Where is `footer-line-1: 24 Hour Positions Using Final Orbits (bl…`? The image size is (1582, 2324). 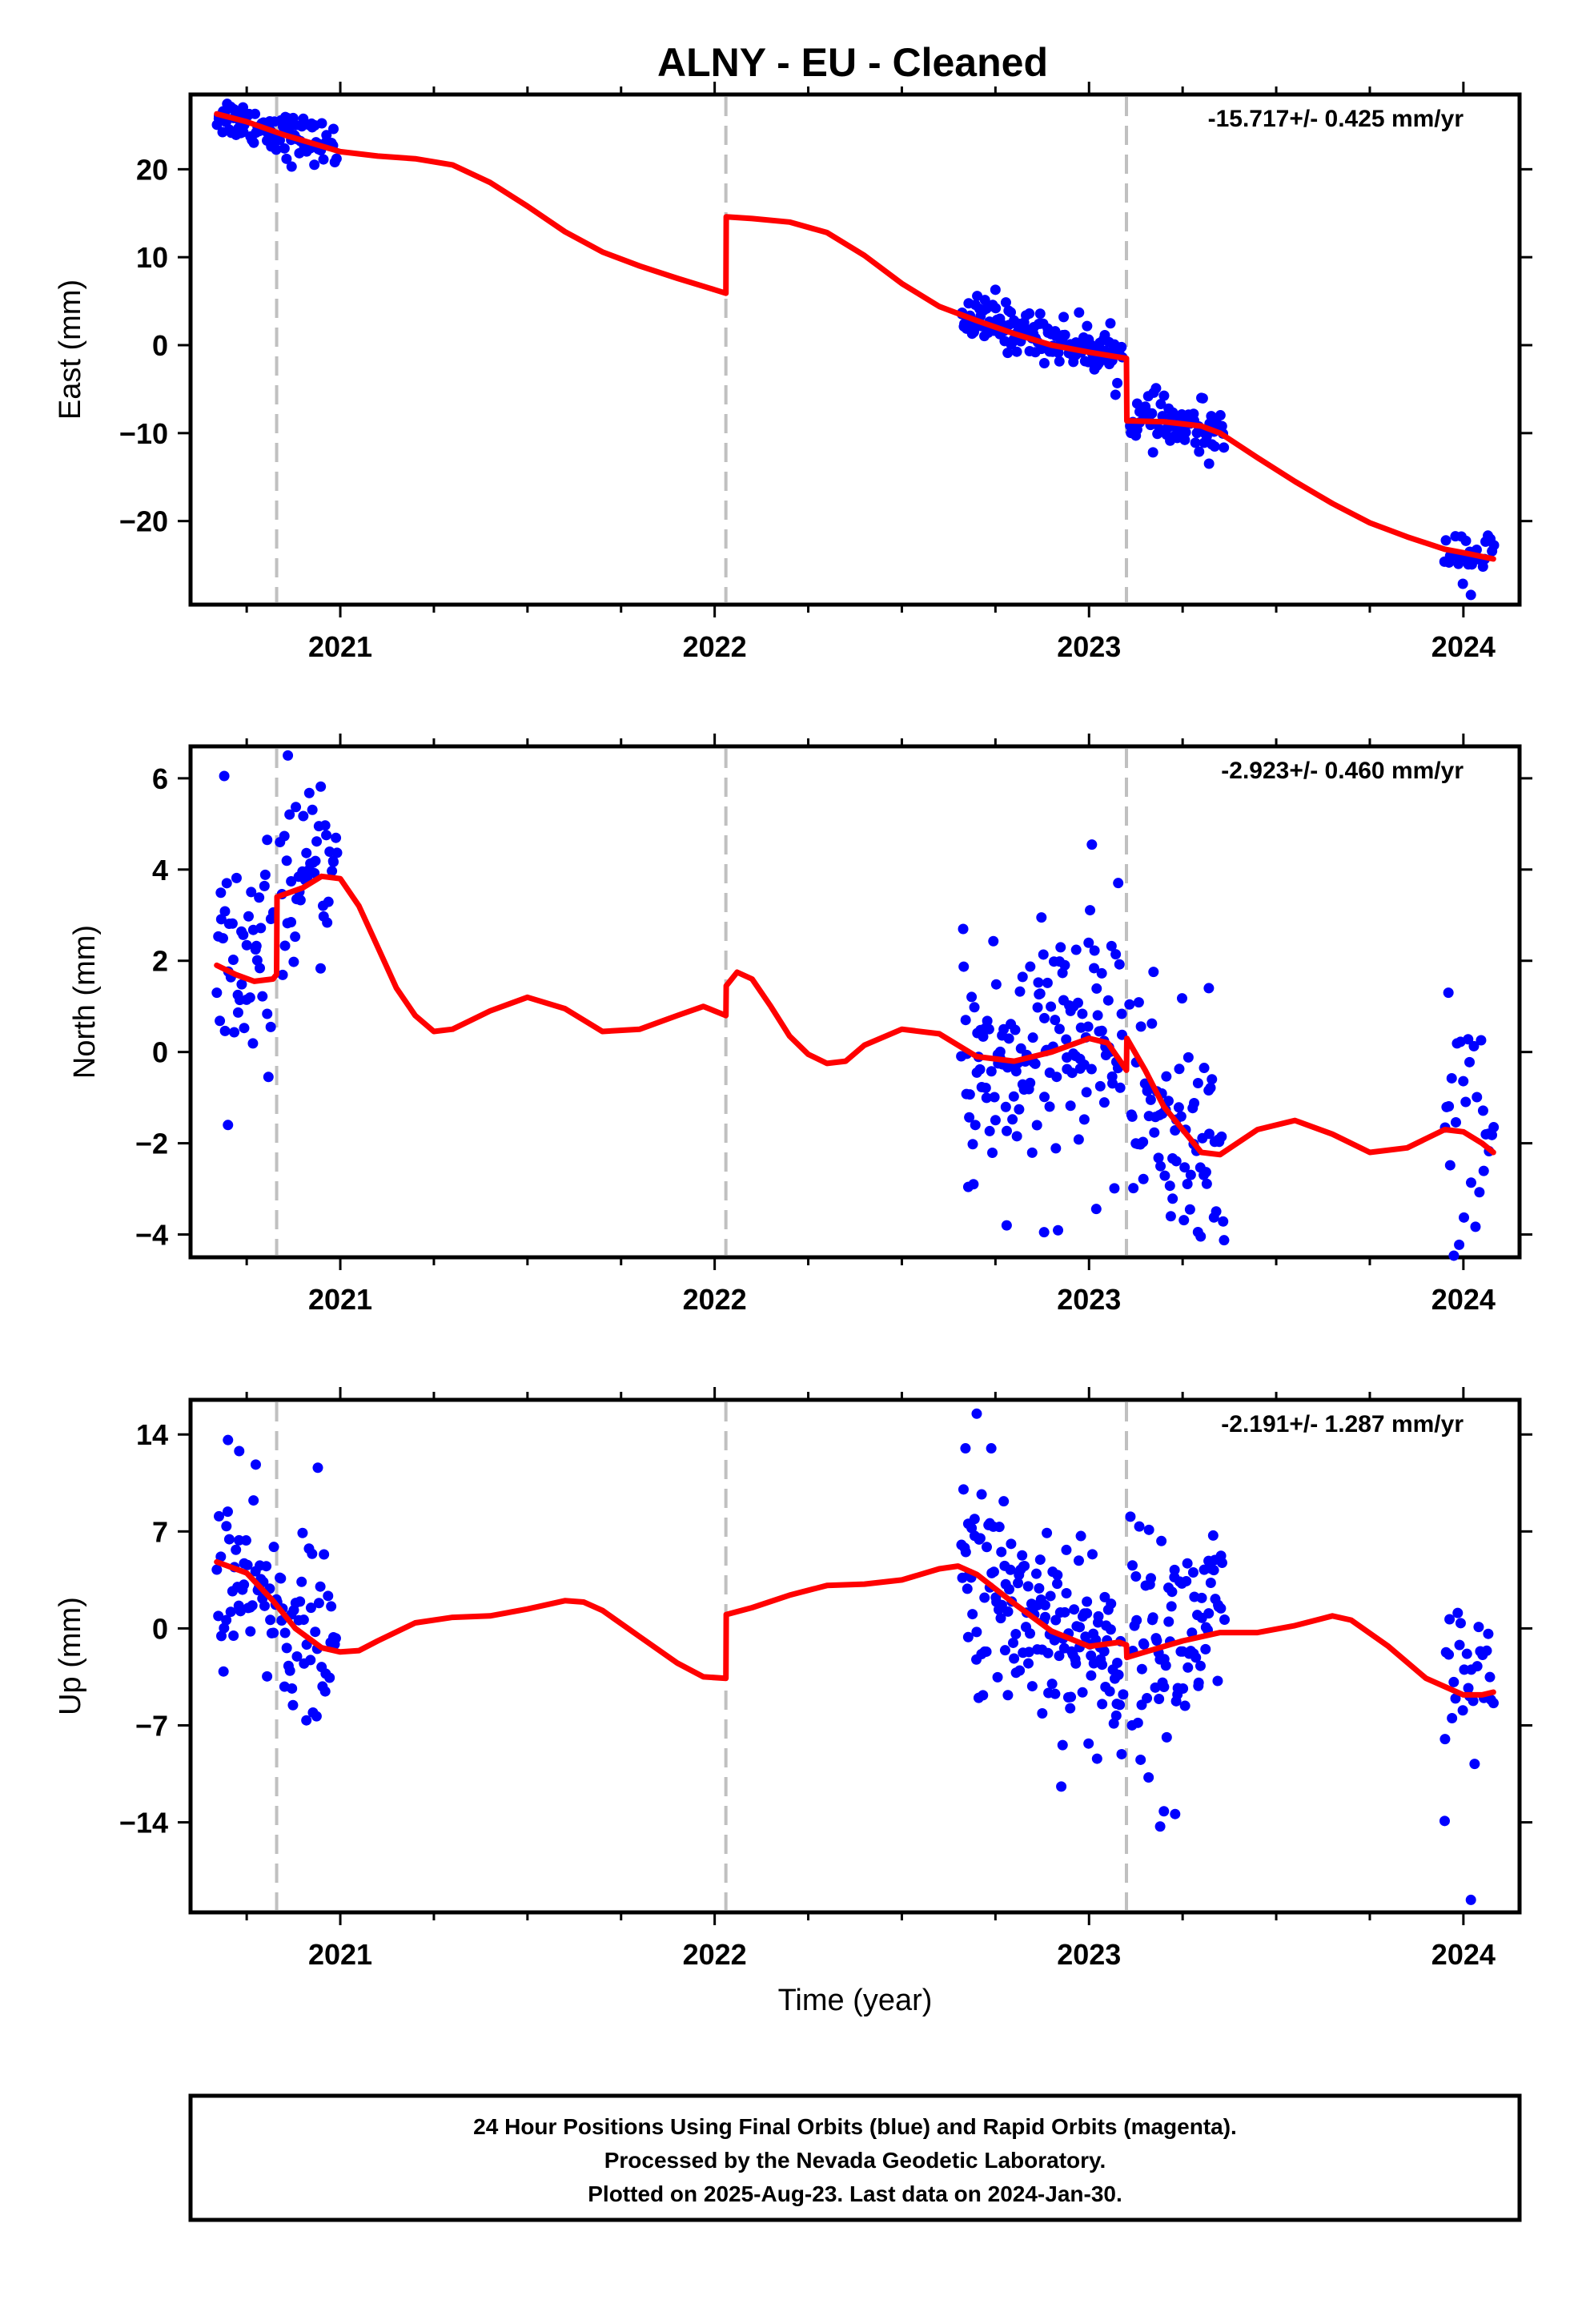 footer-line-1: 24 Hour Positions Using Final Orbits (bl… is located at coordinates (855, 2126).